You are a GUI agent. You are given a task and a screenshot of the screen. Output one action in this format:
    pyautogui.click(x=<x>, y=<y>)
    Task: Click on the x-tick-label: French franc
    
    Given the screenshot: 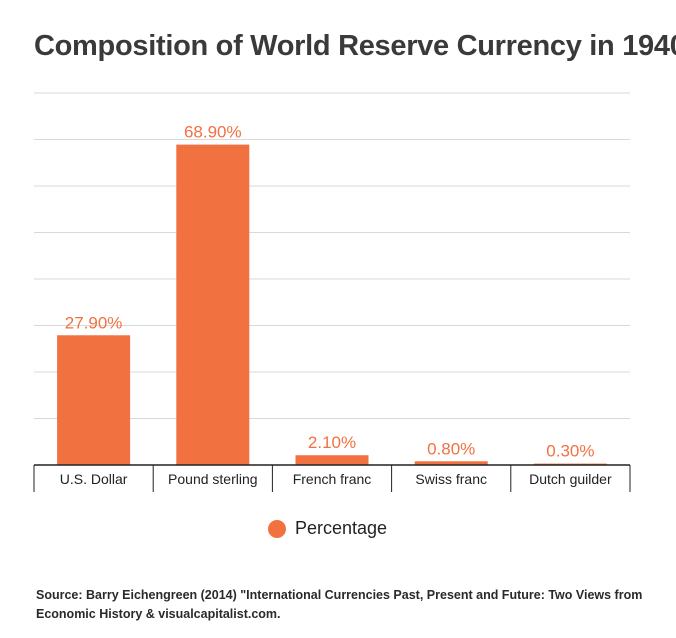 What is the action you would take?
    pyautogui.click(x=332, y=479)
    